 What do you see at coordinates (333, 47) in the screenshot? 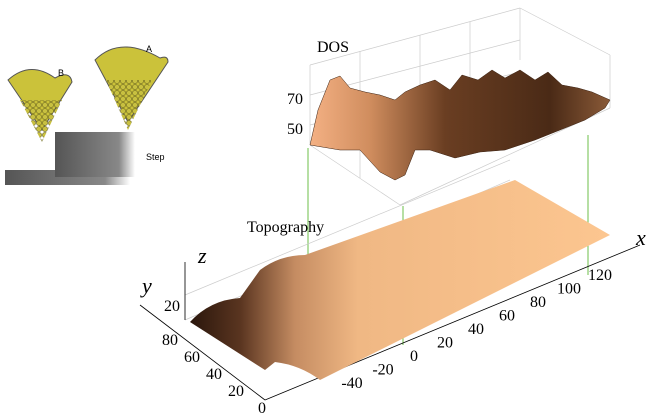
I see `dos-title: DOS` at bounding box center [333, 47].